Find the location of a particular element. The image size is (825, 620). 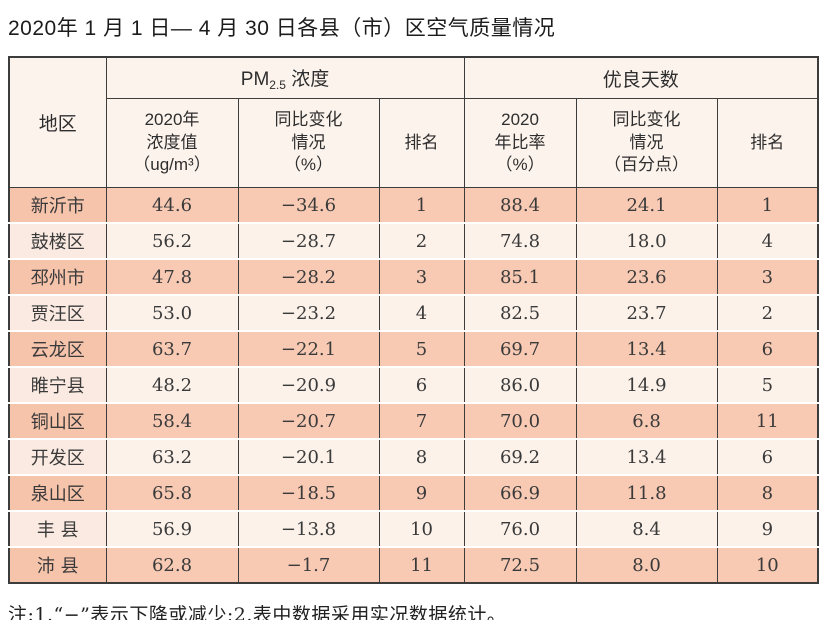

cell-region: 贾汪区 is located at coordinates (57, 313).